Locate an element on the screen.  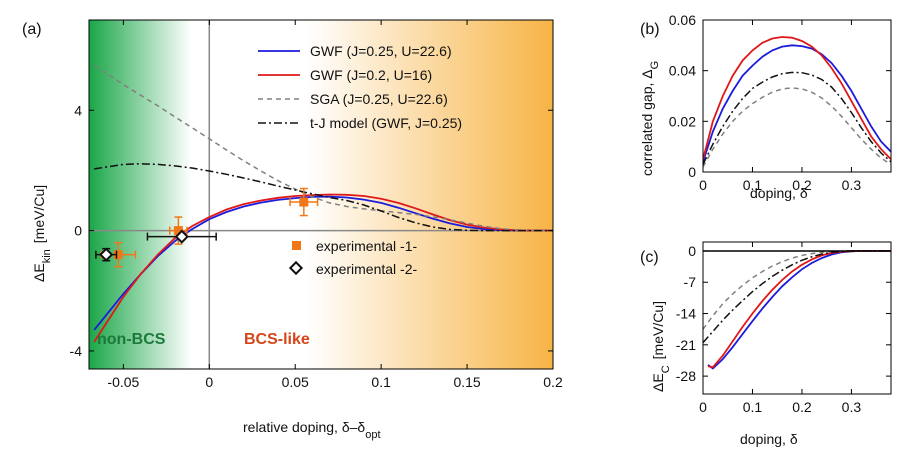
y-axis-label: ΔEkin[meV/Cu] is located at coordinates (42, 233).